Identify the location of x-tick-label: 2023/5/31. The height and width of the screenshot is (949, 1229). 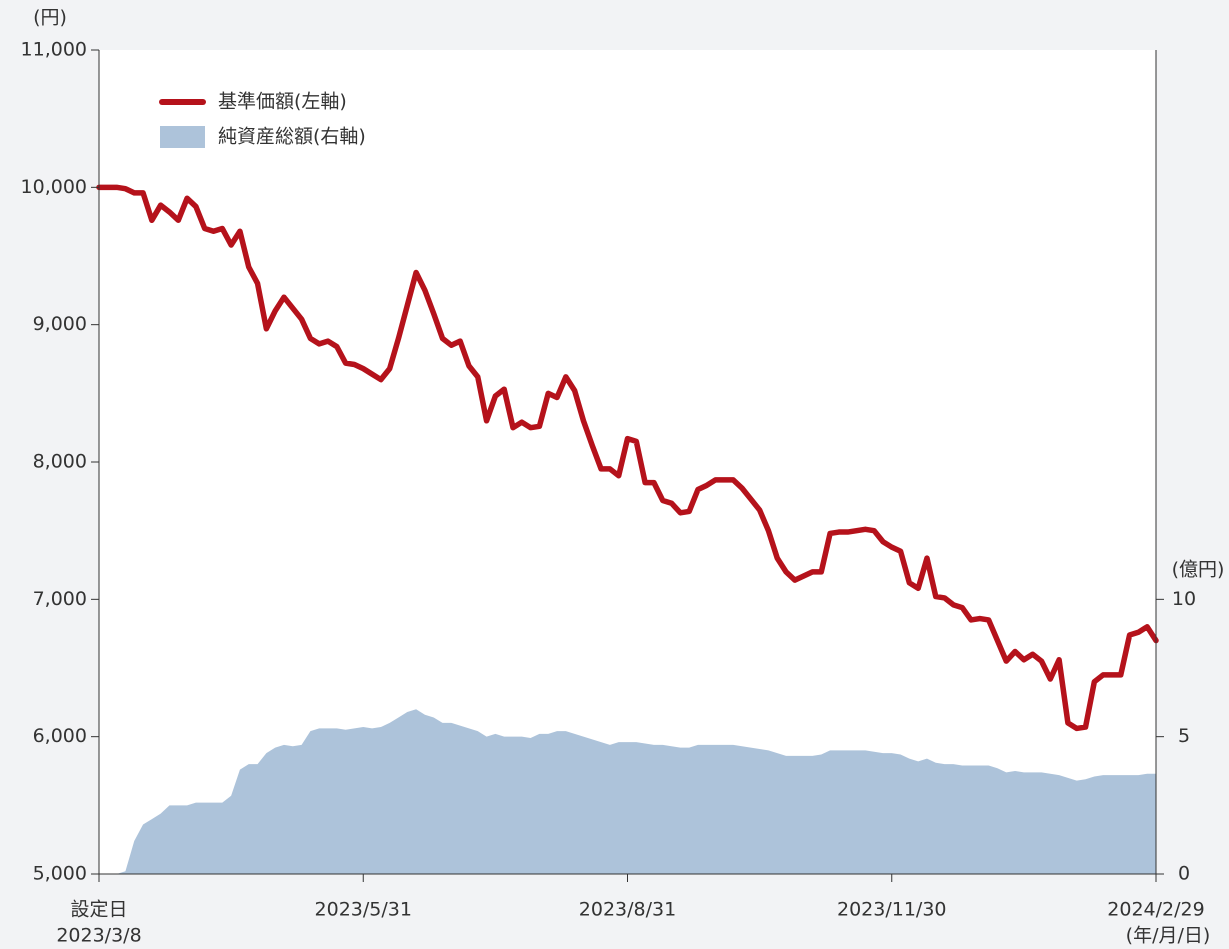
(363, 910).